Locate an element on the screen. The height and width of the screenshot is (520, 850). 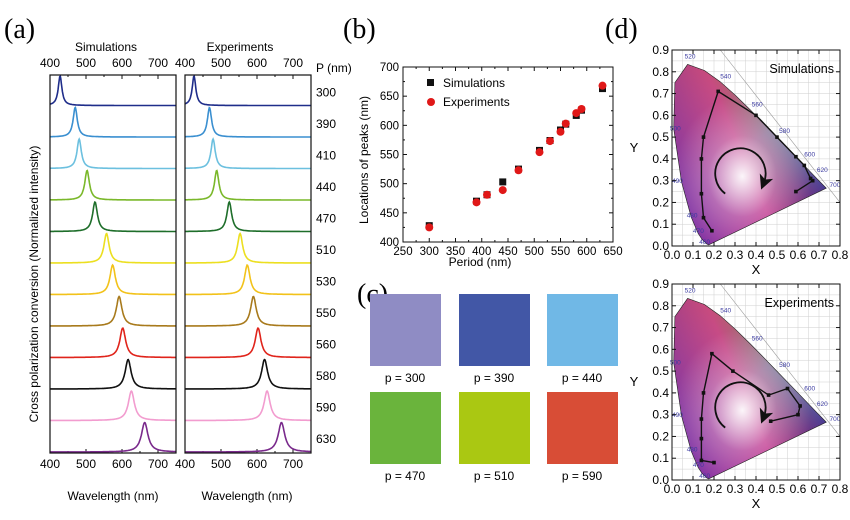
period-label: 580 is located at coordinates (326, 376).